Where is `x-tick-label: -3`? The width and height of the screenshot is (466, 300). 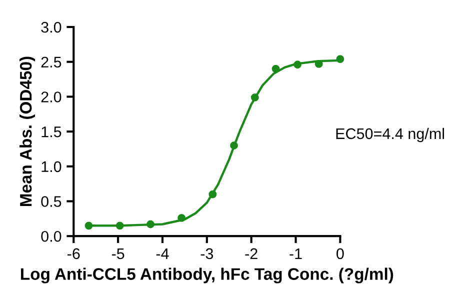
x-tick-label: -3 is located at coordinates (207, 254).